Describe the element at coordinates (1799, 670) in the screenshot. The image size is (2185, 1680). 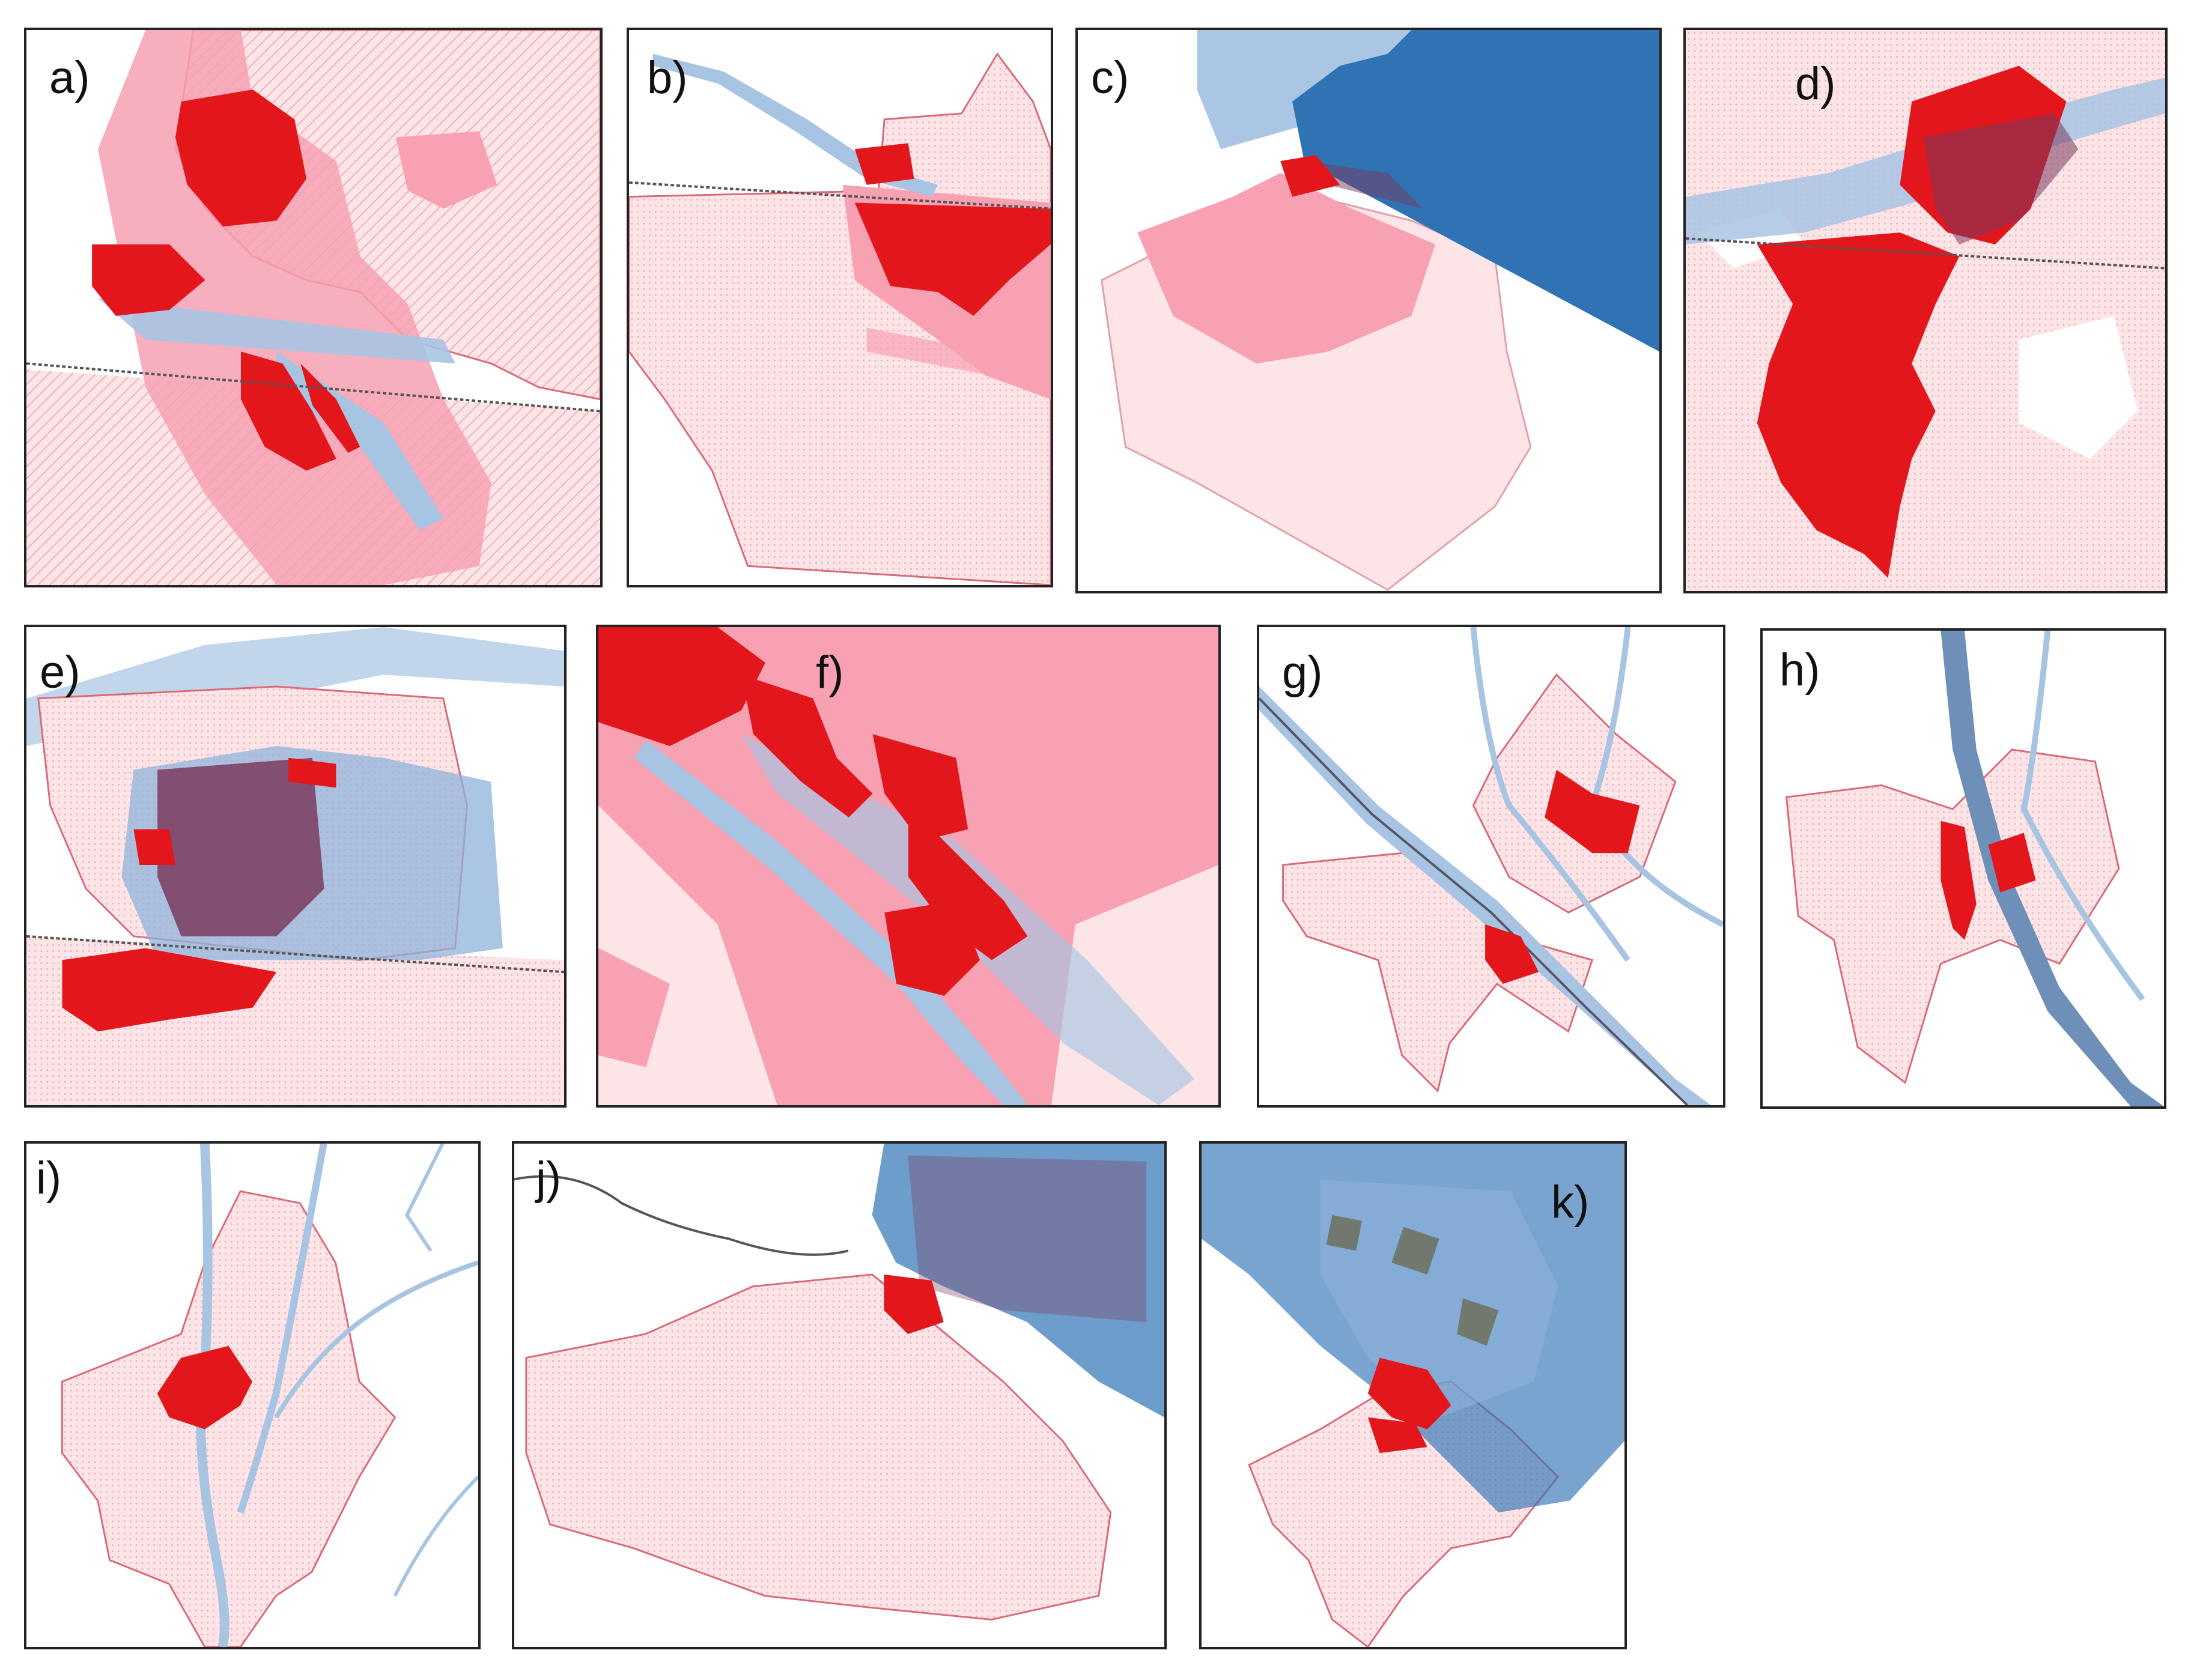
I see `panel-label-h: h)` at that location.